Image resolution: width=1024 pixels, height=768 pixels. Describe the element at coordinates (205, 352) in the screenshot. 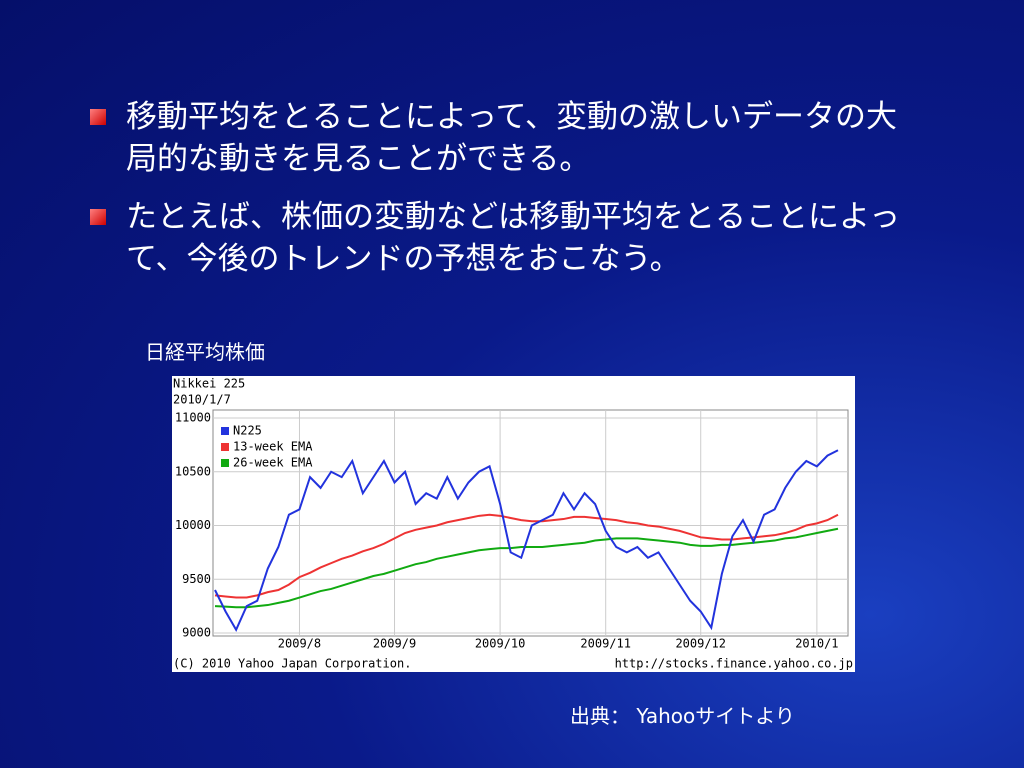

I see `chart-caption: 日経平均株価` at that location.